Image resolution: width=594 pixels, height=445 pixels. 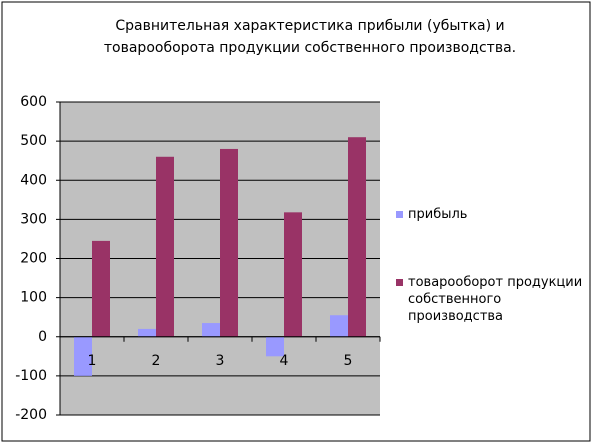 What do you see at coordinates (31, 415) in the screenshot?
I see `y-tick-label: -200` at bounding box center [31, 415].